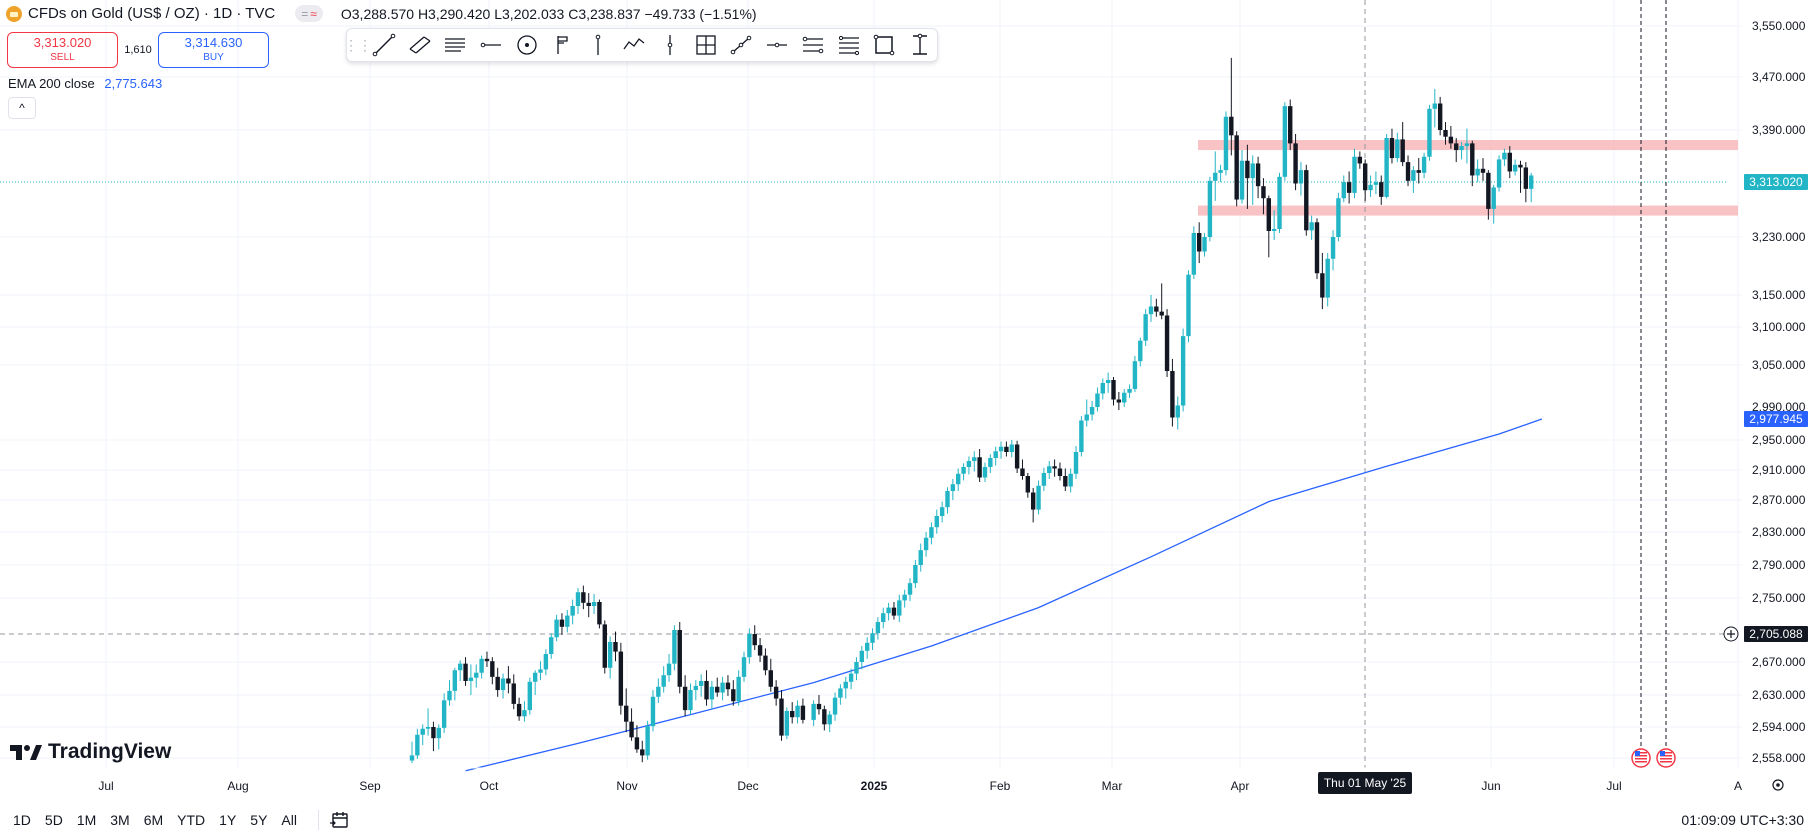 The image size is (1816, 836). Describe the element at coordinates (152, 13) in the screenshot. I see `symbol-title: CFDs on Gold (US$ / OZ) · 1D · TVC` at that location.